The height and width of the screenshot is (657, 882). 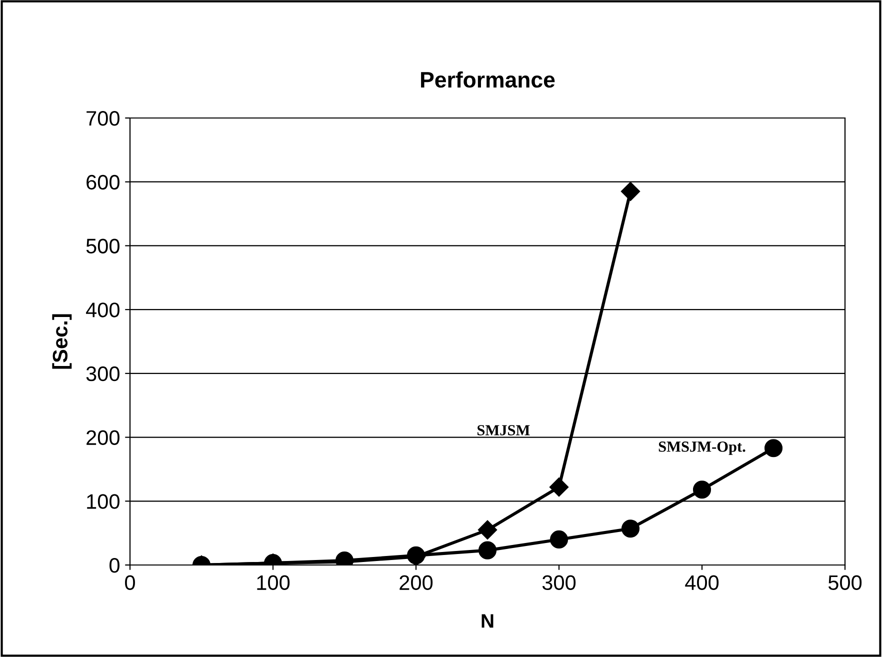 I want to click on y-tick-label: 0, so click(x=115, y=565).